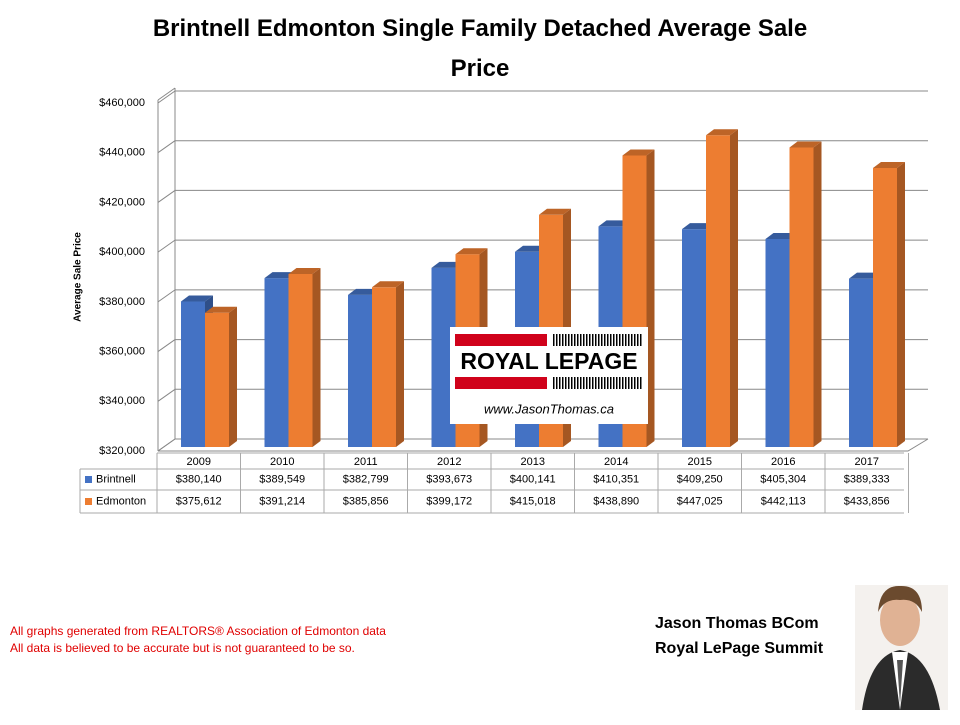 This screenshot has height=725, width=960. I want to click on data-label: $442,113, so click(783, 501).